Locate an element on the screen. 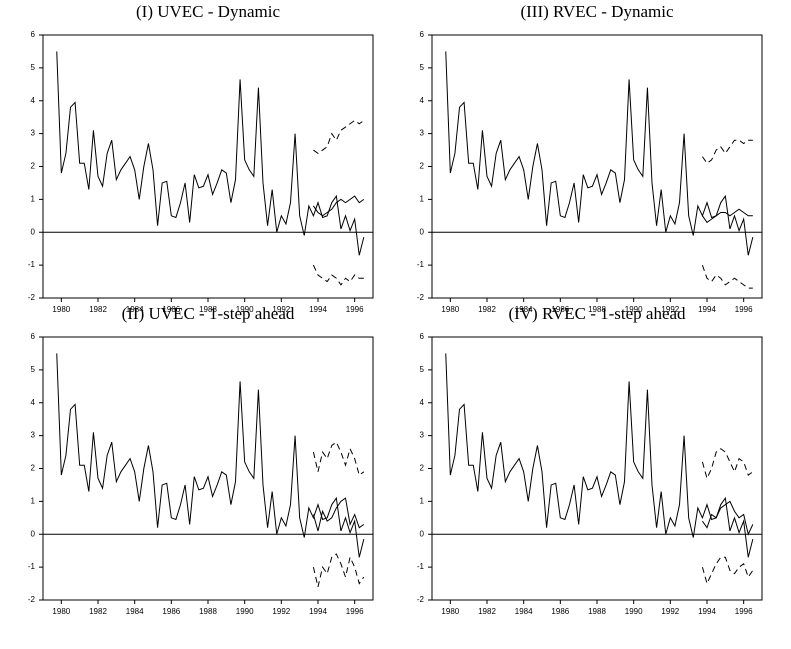 The height and width of the screenshot is (649, 791). chart-title: (II) UVEC - 1-step ahead is located at coordinates (208, 313).